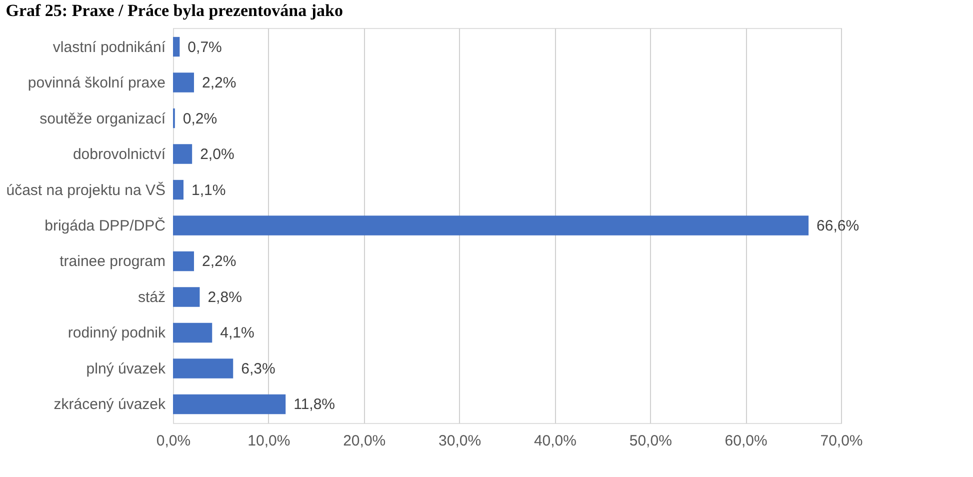  I want to click on data-label: 0,7%, so click(205, 47).